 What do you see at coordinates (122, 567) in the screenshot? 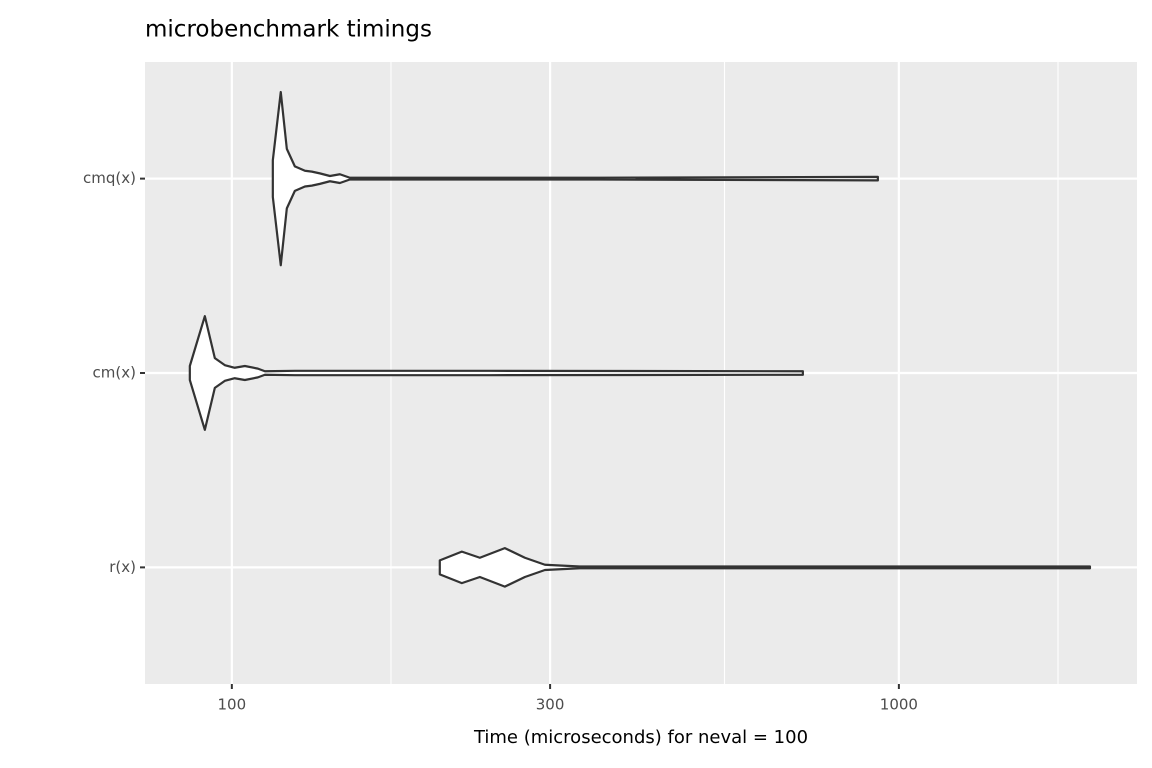
I see `y-tick-label: r(x)` at bounding box center [122, 567].